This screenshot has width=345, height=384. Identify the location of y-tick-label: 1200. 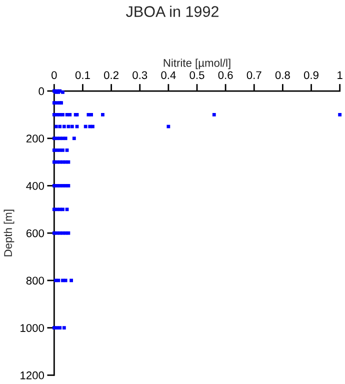
(32, 375).